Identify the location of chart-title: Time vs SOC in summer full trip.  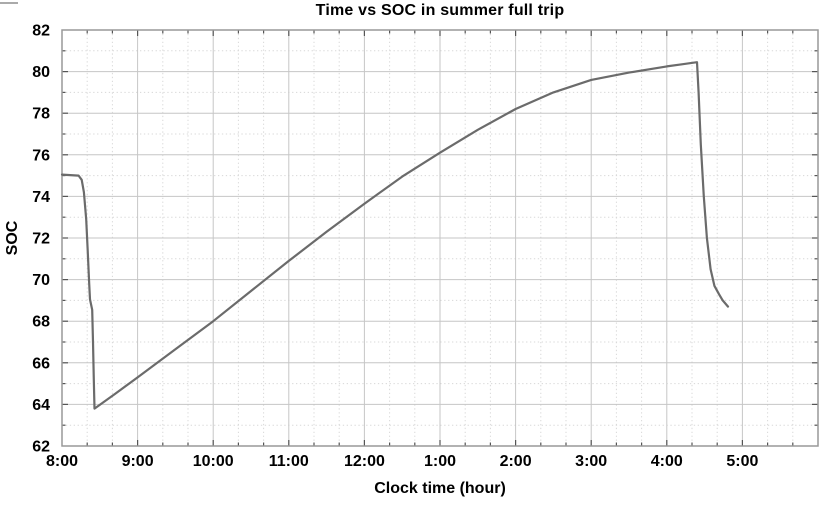
(440, 10).